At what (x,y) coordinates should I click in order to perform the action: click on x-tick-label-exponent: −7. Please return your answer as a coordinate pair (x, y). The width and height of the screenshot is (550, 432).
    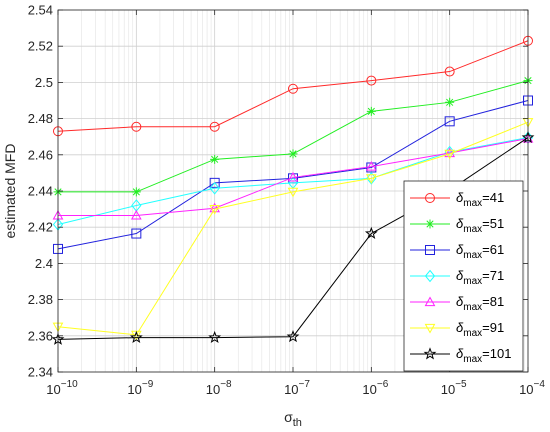
    Looking at the image, I should click on (305, 384).